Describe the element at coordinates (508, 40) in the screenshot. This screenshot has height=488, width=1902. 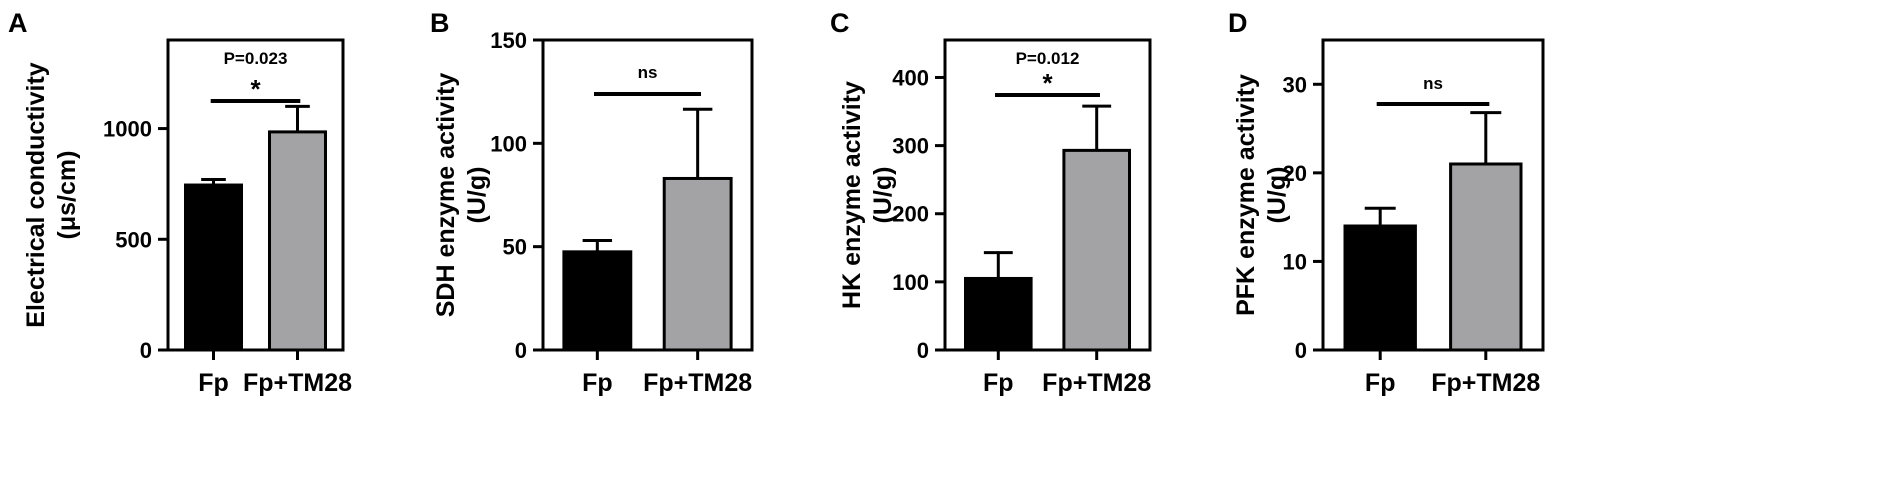
I see `y-tick-label: 150` at that location.